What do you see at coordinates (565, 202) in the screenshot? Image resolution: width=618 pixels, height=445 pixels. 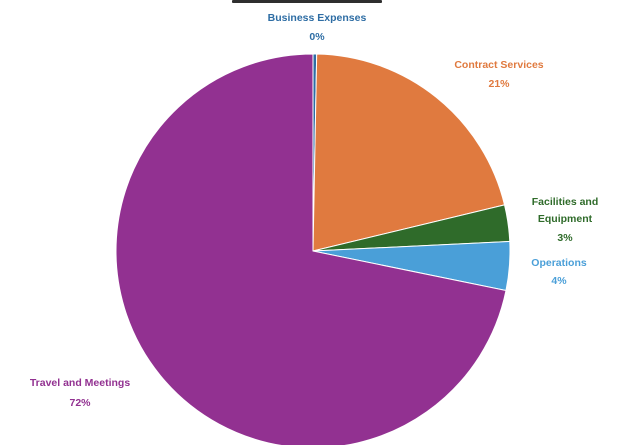 I see `slice-label-facilities-line-1: Facilities and` at bounding box center [565, 202].